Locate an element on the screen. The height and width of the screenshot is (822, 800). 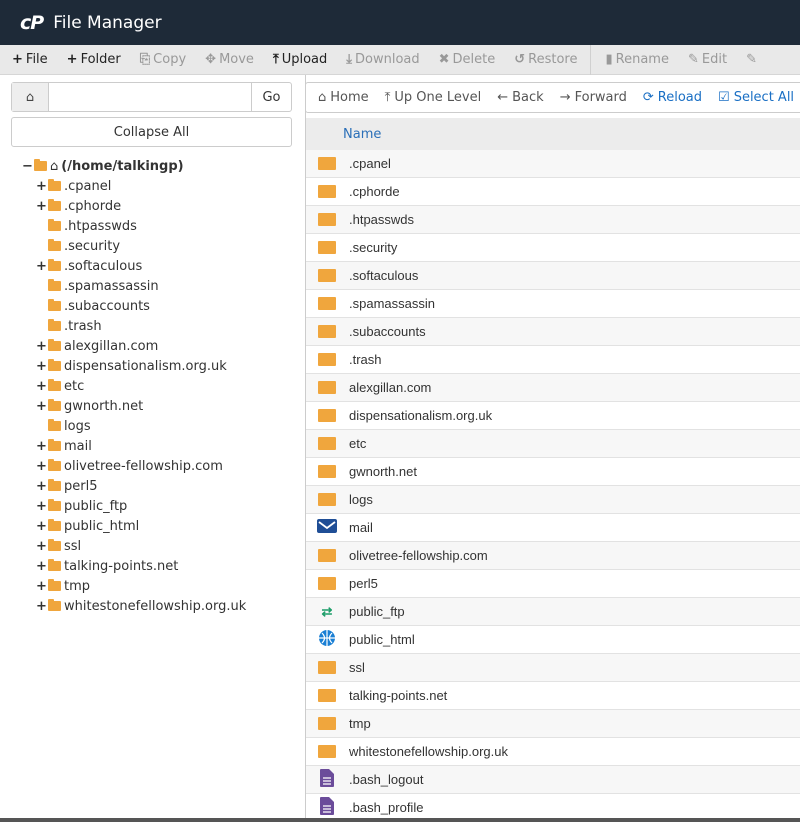
tree-item: + .softaculous is located at coordinates (150, 266).